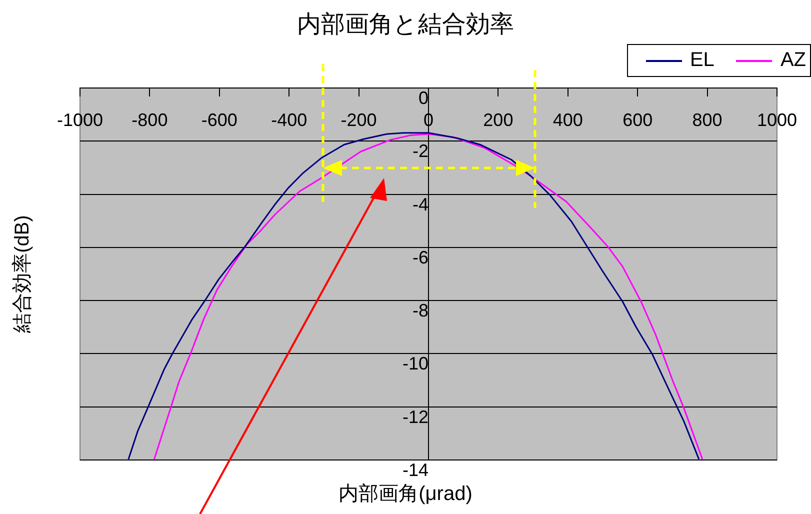  What do you see at coordinates (415, 364) in the screenshot?
I see `y-tick-label: -10` at bounding box center [415, 364].